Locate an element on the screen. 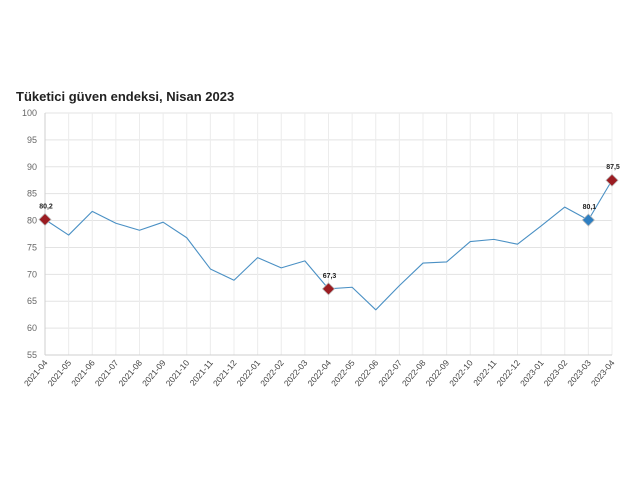  y-tick-label: 60 is located at coordinates (32, 328).